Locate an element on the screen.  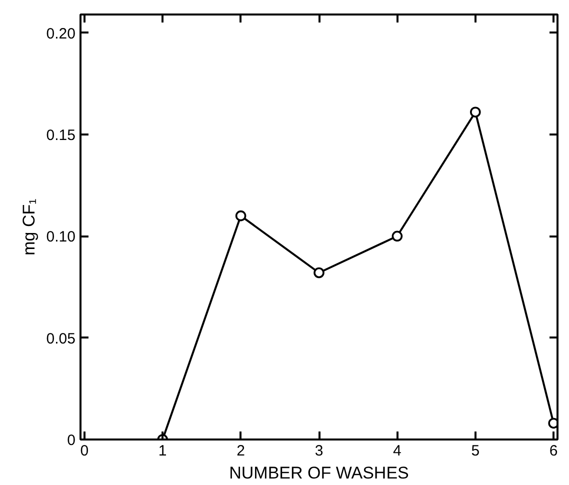
x-tick-label: 6 is located at coordinates (553, 451).